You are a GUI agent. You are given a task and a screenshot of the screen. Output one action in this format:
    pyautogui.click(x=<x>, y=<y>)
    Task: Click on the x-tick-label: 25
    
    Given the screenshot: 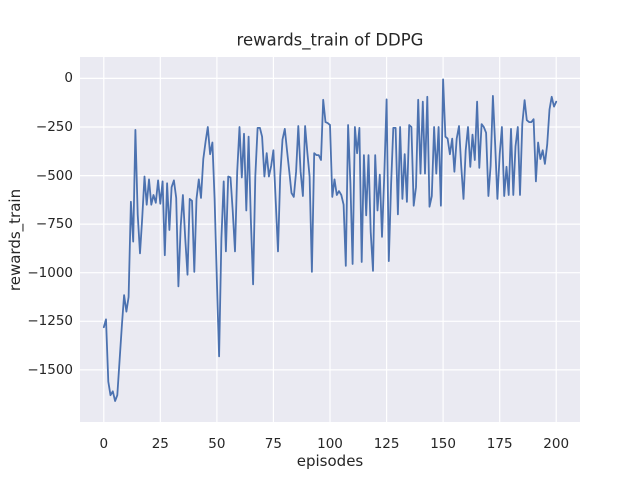 What is the action you would take?
    pyautogui.click(x=160, y=444)
    